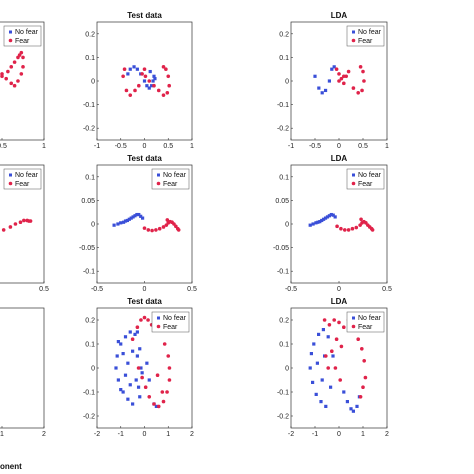 This screenshot has width=474, height=474. What do you see at coordinates (291, 434) in the screenshot?
I see `x-tick-label: -2` at bounding box center [291, 434].